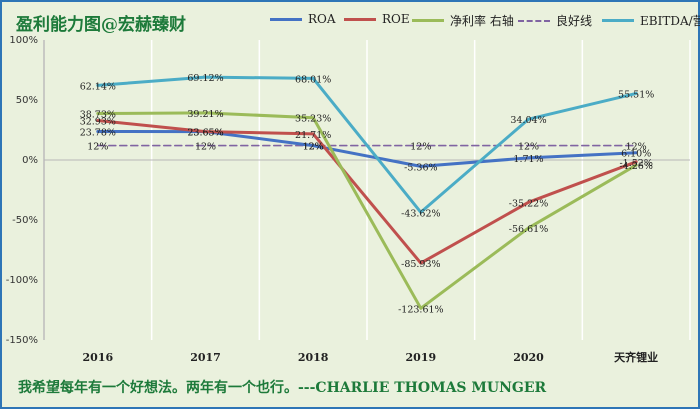  I want to click on legend-item-roe: ROE, so click(377, 19).